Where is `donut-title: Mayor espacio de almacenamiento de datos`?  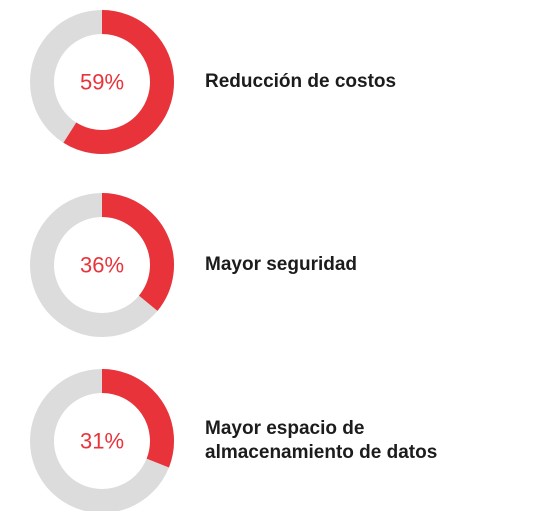
donut-title: Mayor espacio de almacenamiento de datos is located at coordinates (321, 440).